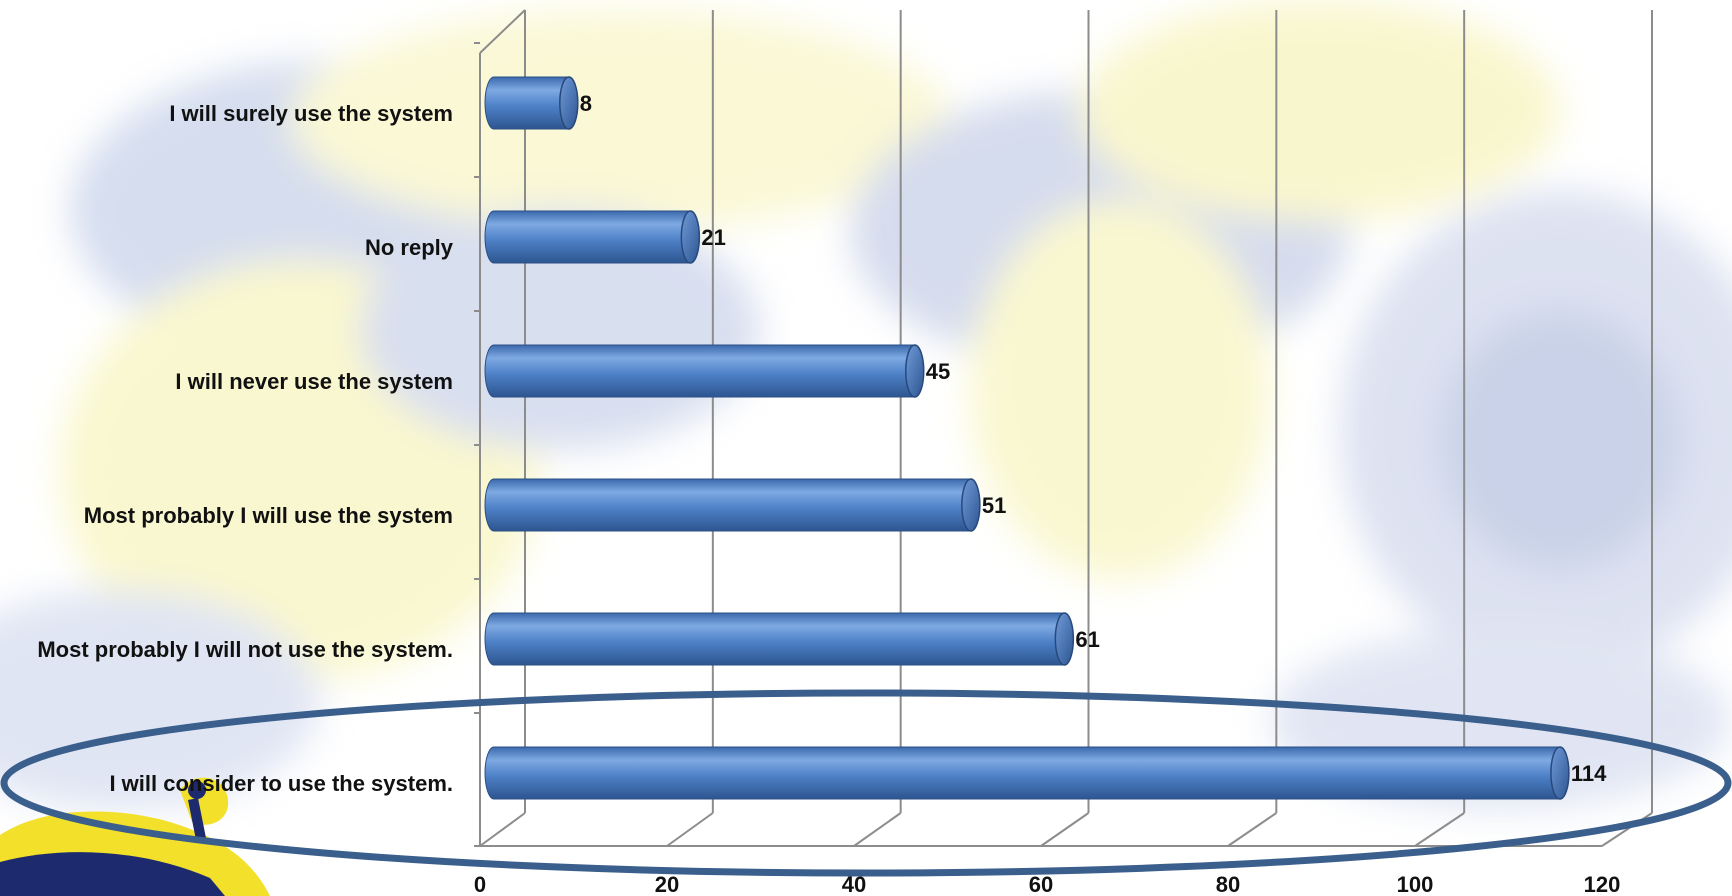 The height and width of the screenshot is (896, 1732). Describe the element at coordinates (1589, 773) in the screenshot. I see `data-label: 114` at that location.